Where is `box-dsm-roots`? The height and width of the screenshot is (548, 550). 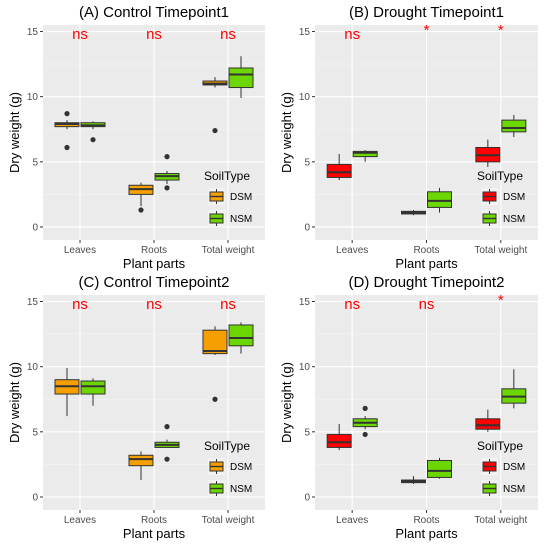 box-dsm-roots is located at coordinates (141, 460).